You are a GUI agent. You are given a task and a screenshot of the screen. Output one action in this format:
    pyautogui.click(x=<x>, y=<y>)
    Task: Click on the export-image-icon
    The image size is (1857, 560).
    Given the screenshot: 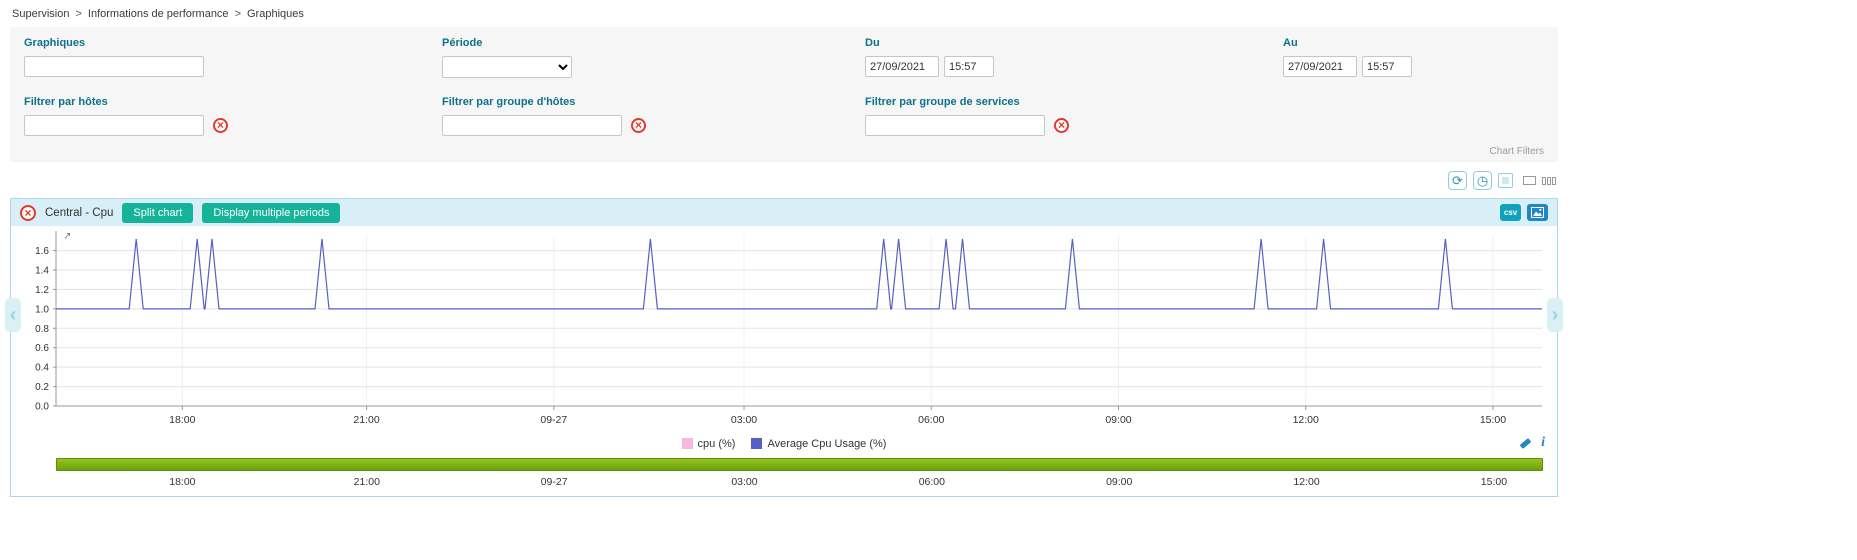 What is the action you would take?
    pyautogui.click(x=1537, y=212)
    